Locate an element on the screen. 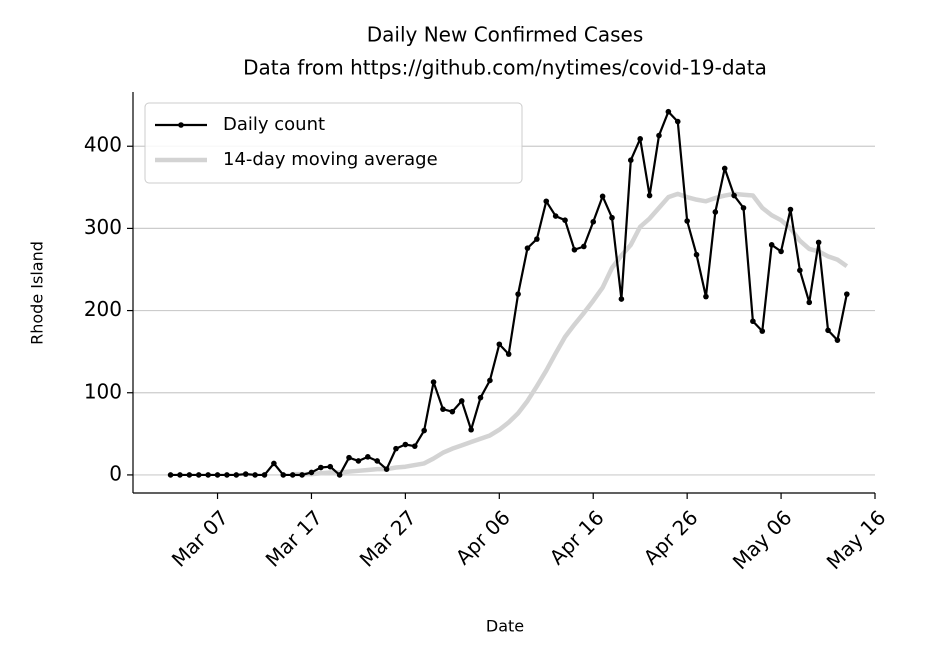  legend: Daily count 14-day moving average is located at coordinates (333, 143).